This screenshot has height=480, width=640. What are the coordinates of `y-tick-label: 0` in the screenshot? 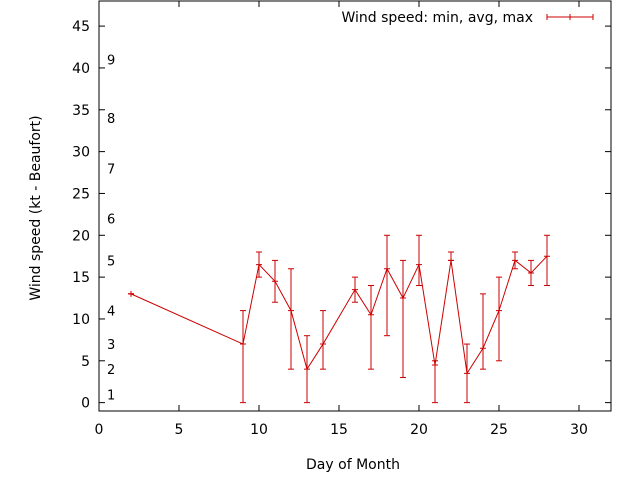 It's located at (85, 404).